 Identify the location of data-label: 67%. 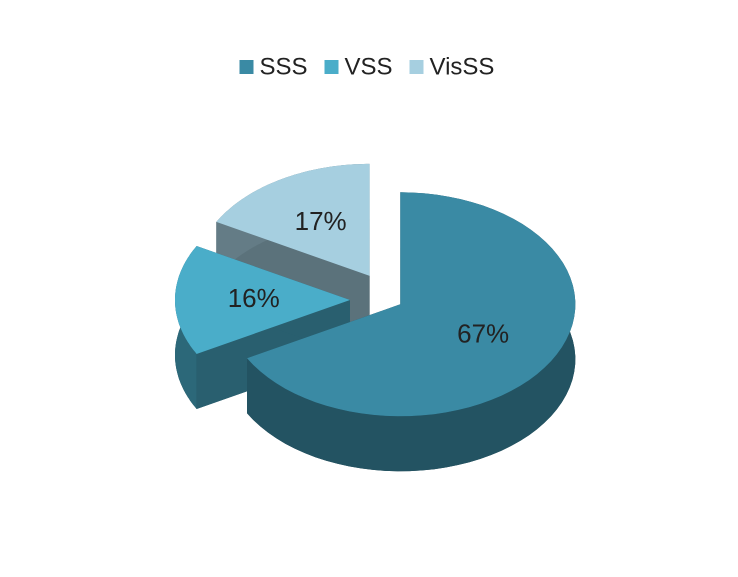
(483, 334).